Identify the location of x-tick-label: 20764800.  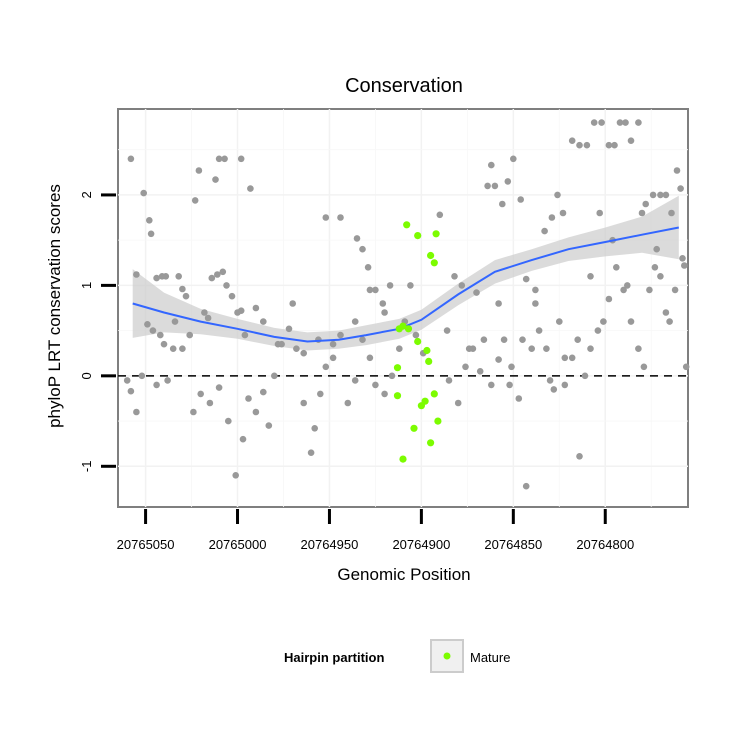
(605, 544).